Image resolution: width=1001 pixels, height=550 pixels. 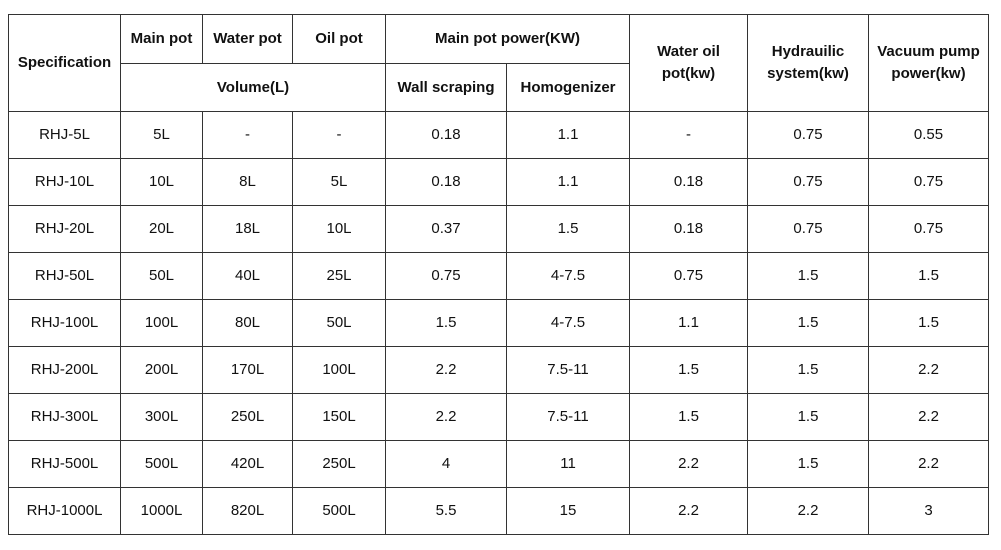 What do you see at coordinates (247, 464) in the screenshot?
I see `cell-water-pot: 420L` at bounding box center [247, 464].